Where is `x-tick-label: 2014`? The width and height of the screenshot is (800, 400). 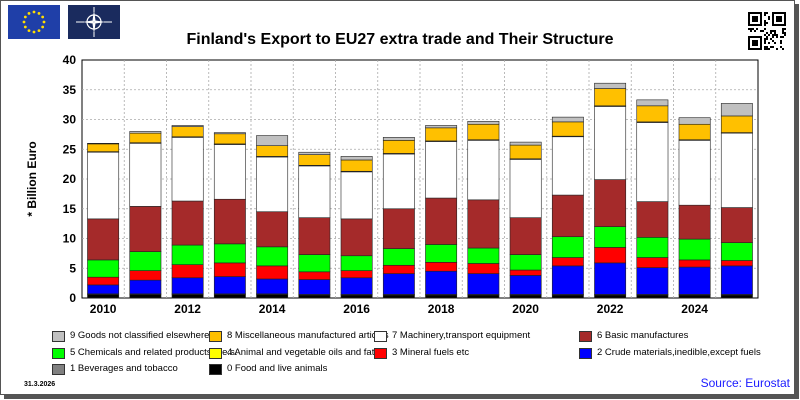
x-tick-label: 2014 is located at coordinates (272, 309).